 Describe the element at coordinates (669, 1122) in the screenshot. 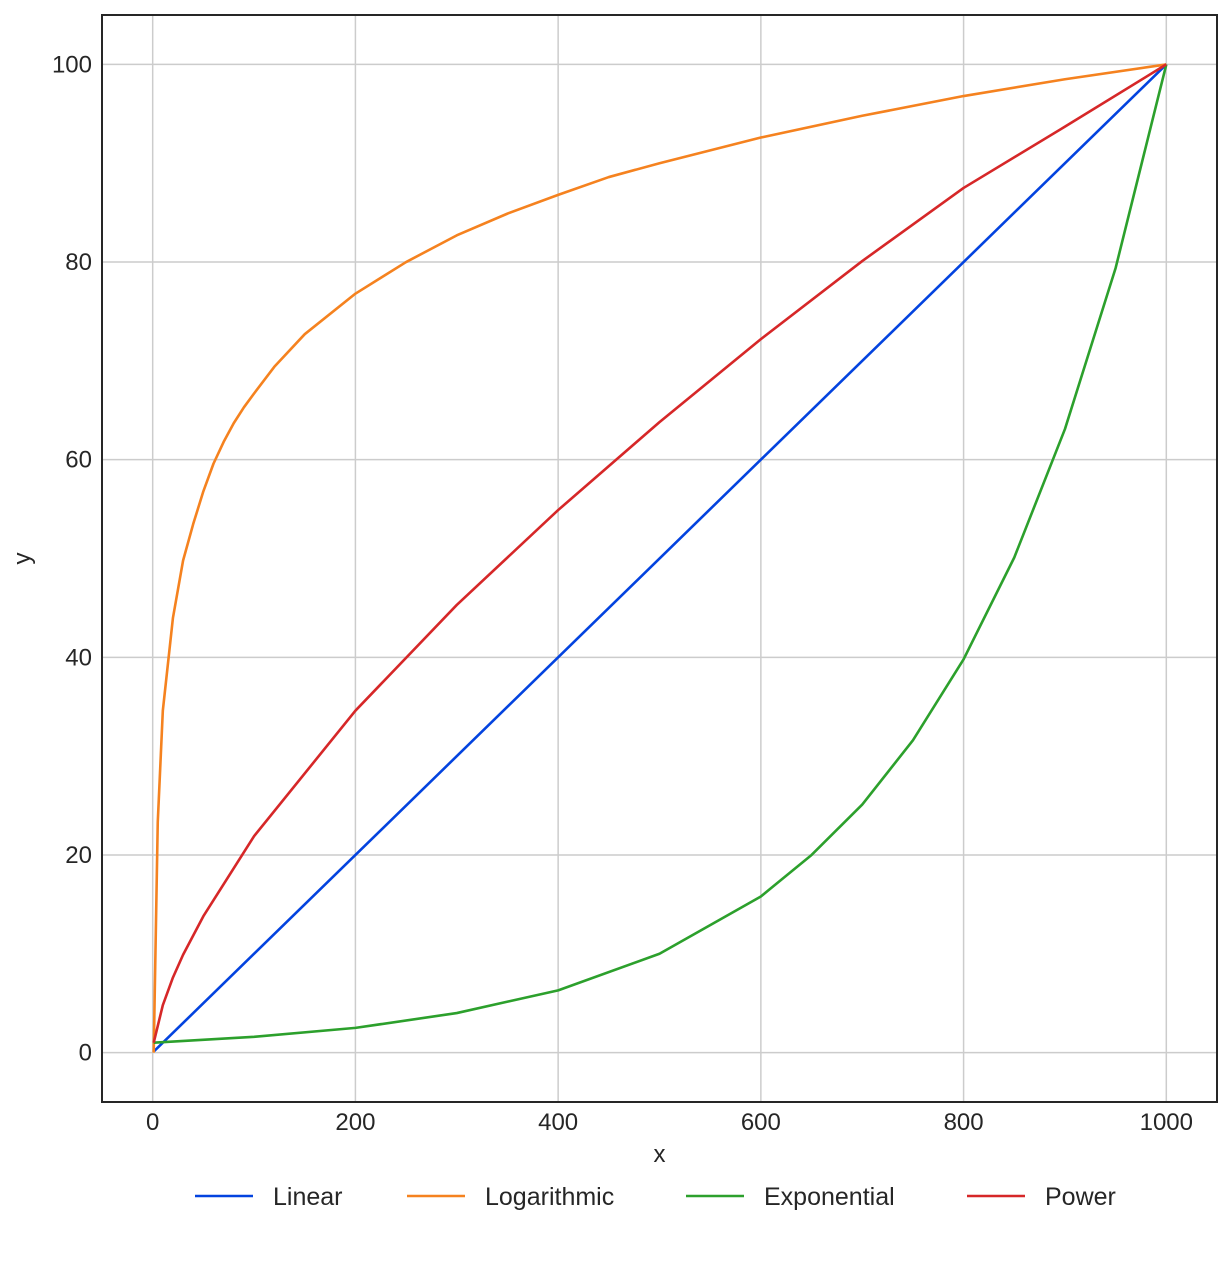

I see `x-tick-labels: 0 200 400 600 800 1000` at that location.